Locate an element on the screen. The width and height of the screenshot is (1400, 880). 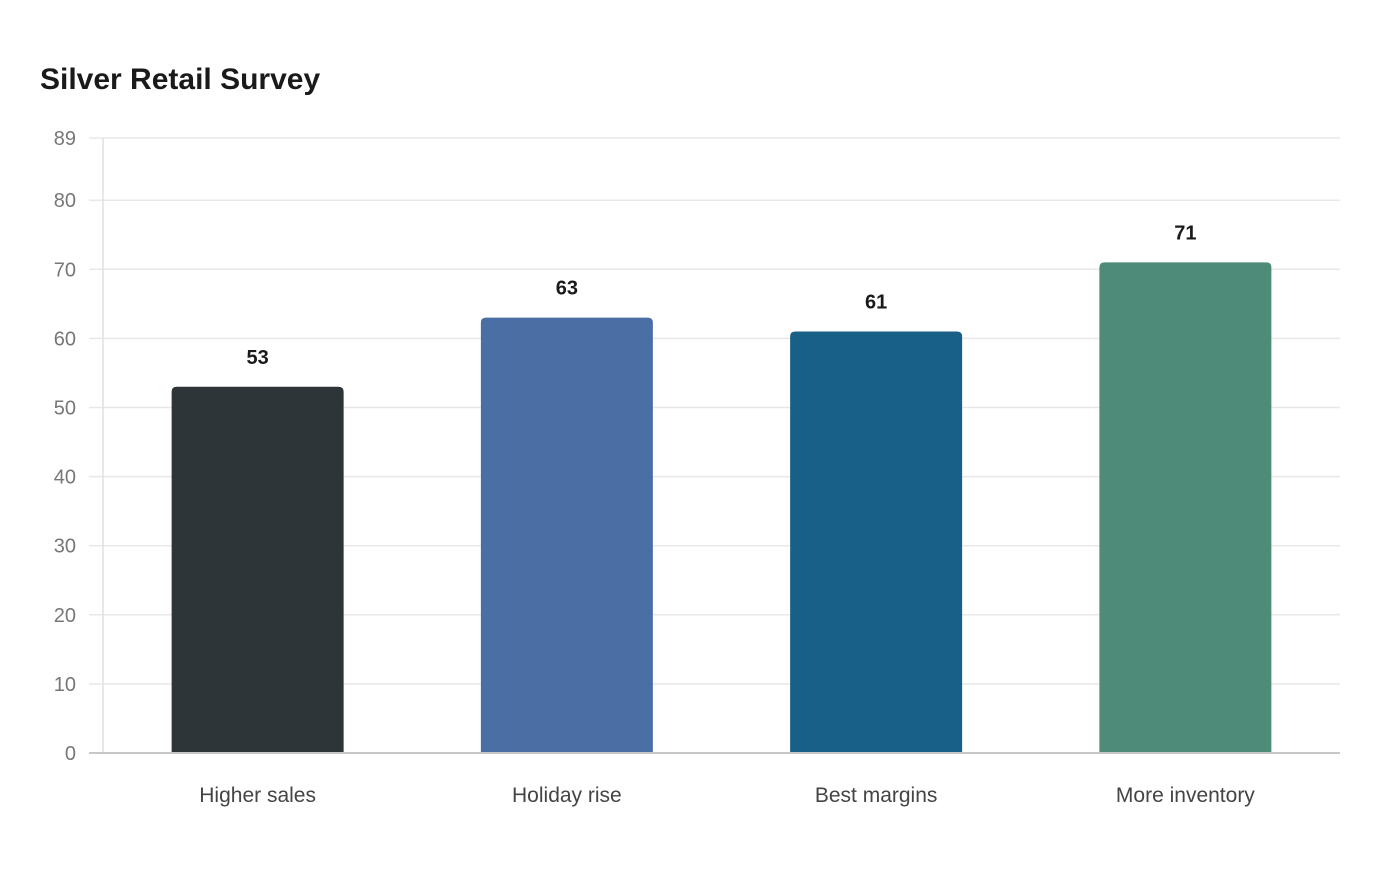
x-tick-label: Higher sales is located at coordinates (257, 795).